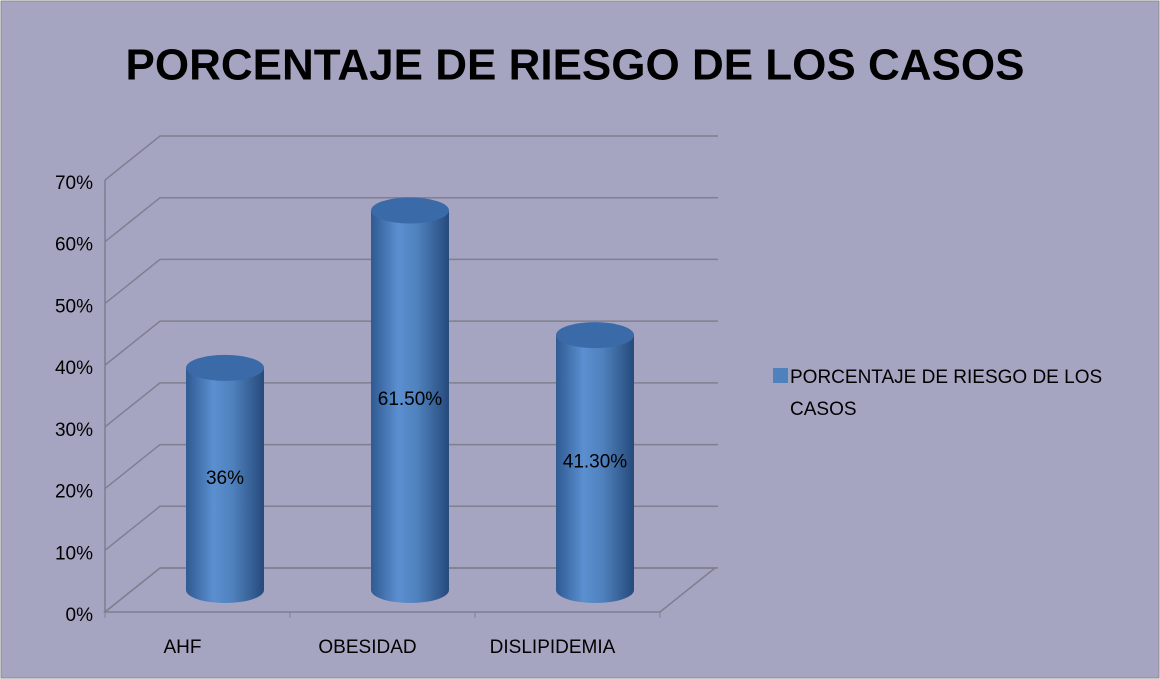  Describe the element at coordinates (367, 647) in the screenshot. I see `x-tick-label: OBESIDAD` at that location.